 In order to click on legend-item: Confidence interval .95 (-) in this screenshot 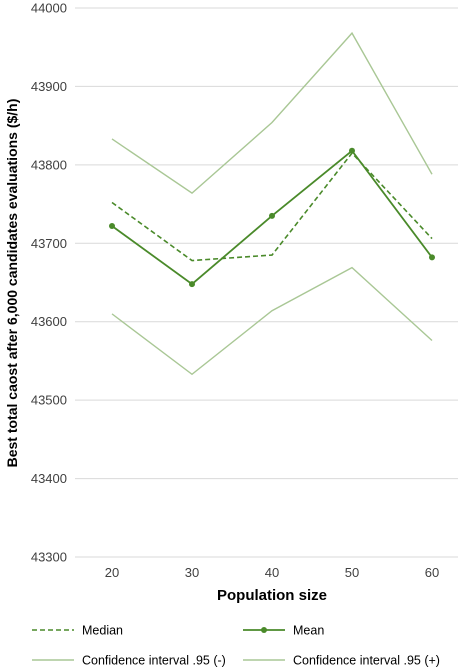, I will do `click(129, 661)`.